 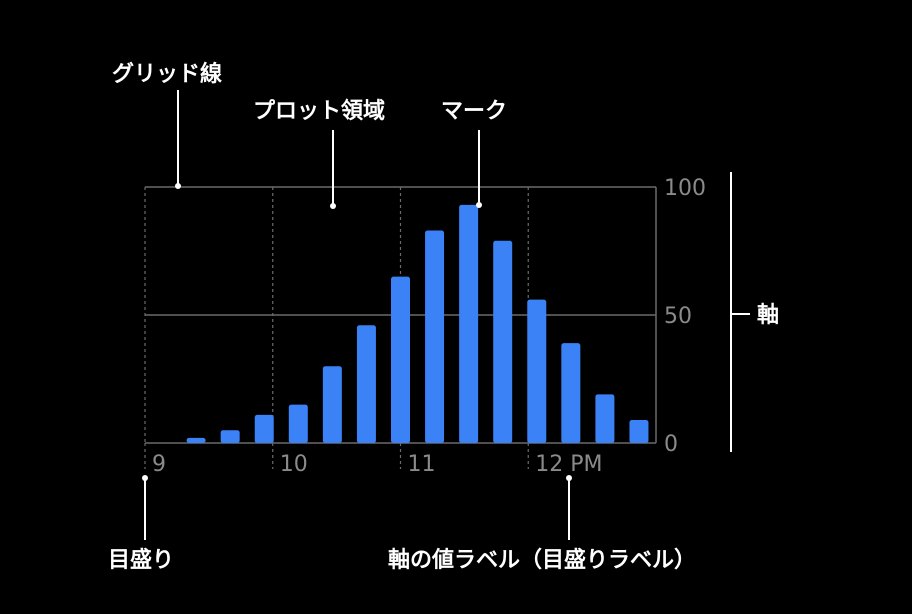 I want to click on y-tick-label: 0, so click(x=671, y=444).